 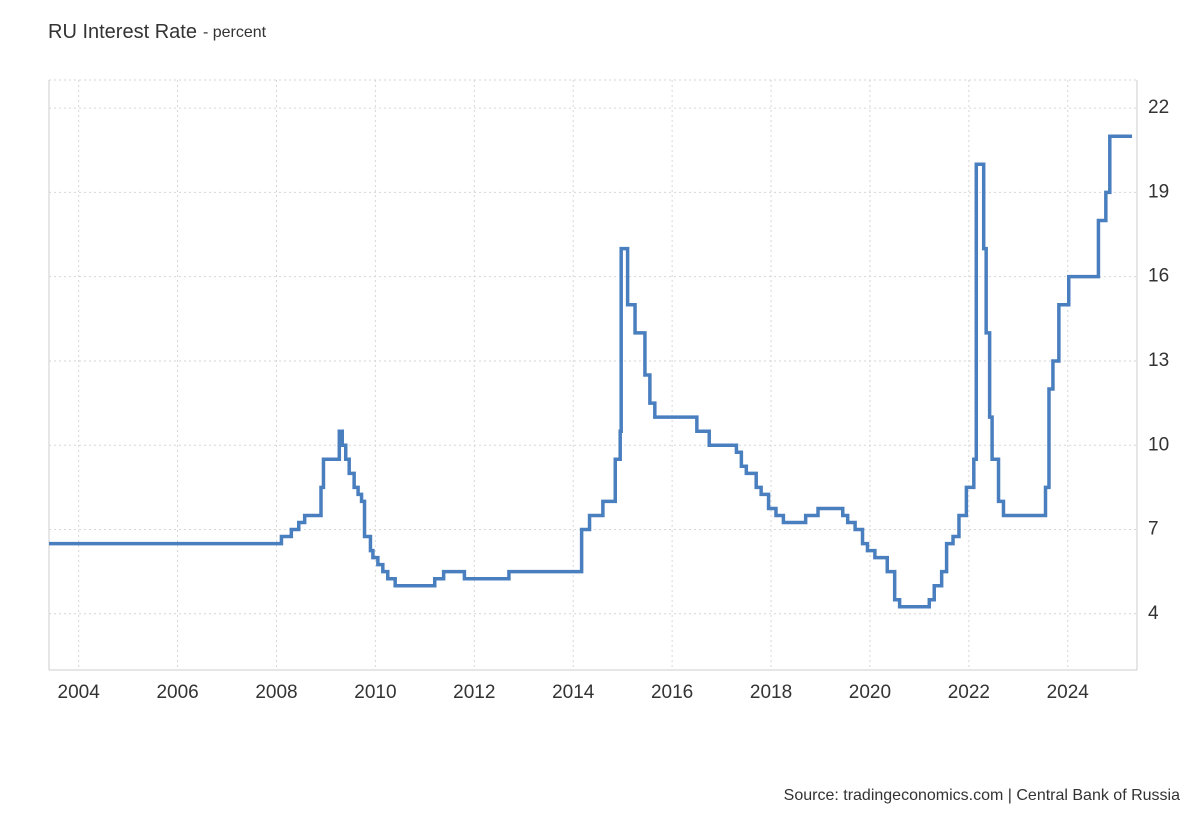 What do you see at coordinates (235, 32) in the screenshot?
I see `subtitle: - percent` at bounding box center [235, 32].